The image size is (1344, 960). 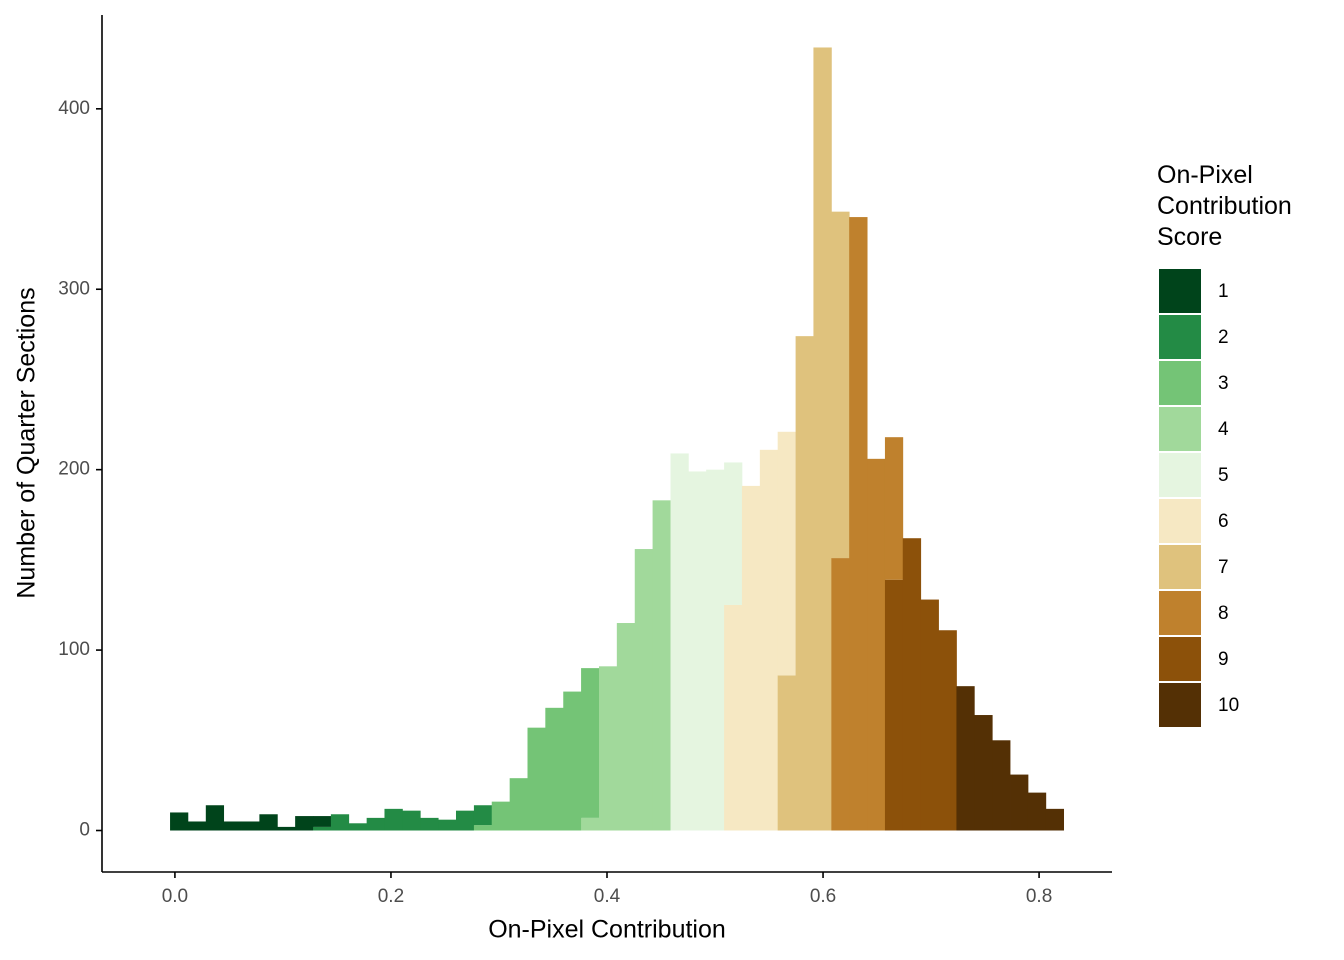 I want to click on legend-label: 1, so click(x=1223, y=291).